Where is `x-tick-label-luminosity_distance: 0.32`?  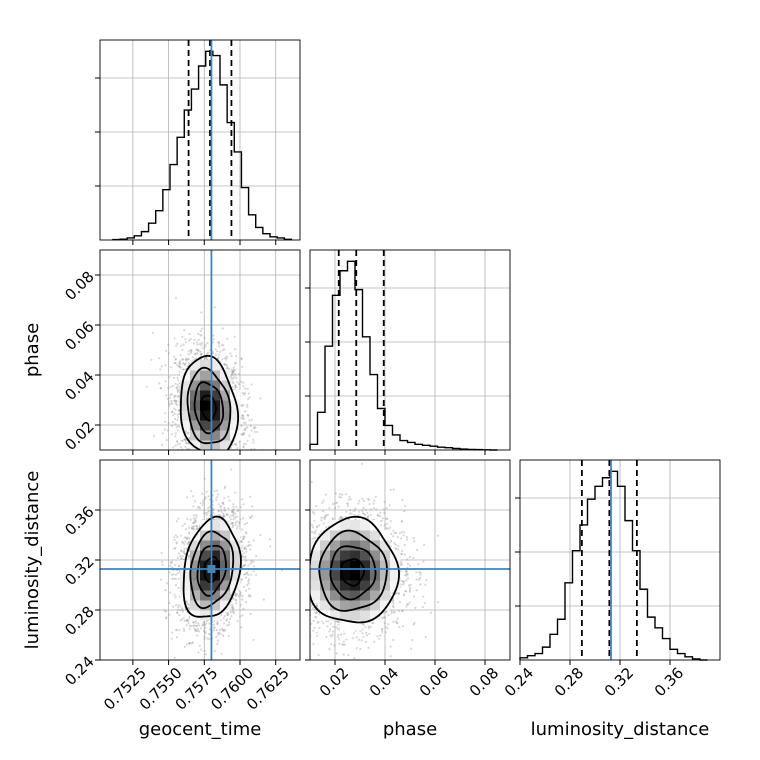
x-tick-label-luminosity_distance: 0.32 is located at coordinates (619, 682).